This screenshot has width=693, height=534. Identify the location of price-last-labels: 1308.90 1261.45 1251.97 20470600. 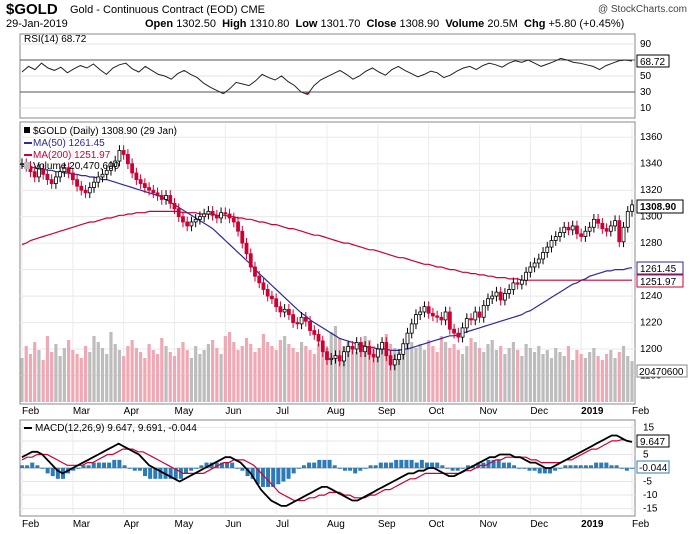
(662, 288).